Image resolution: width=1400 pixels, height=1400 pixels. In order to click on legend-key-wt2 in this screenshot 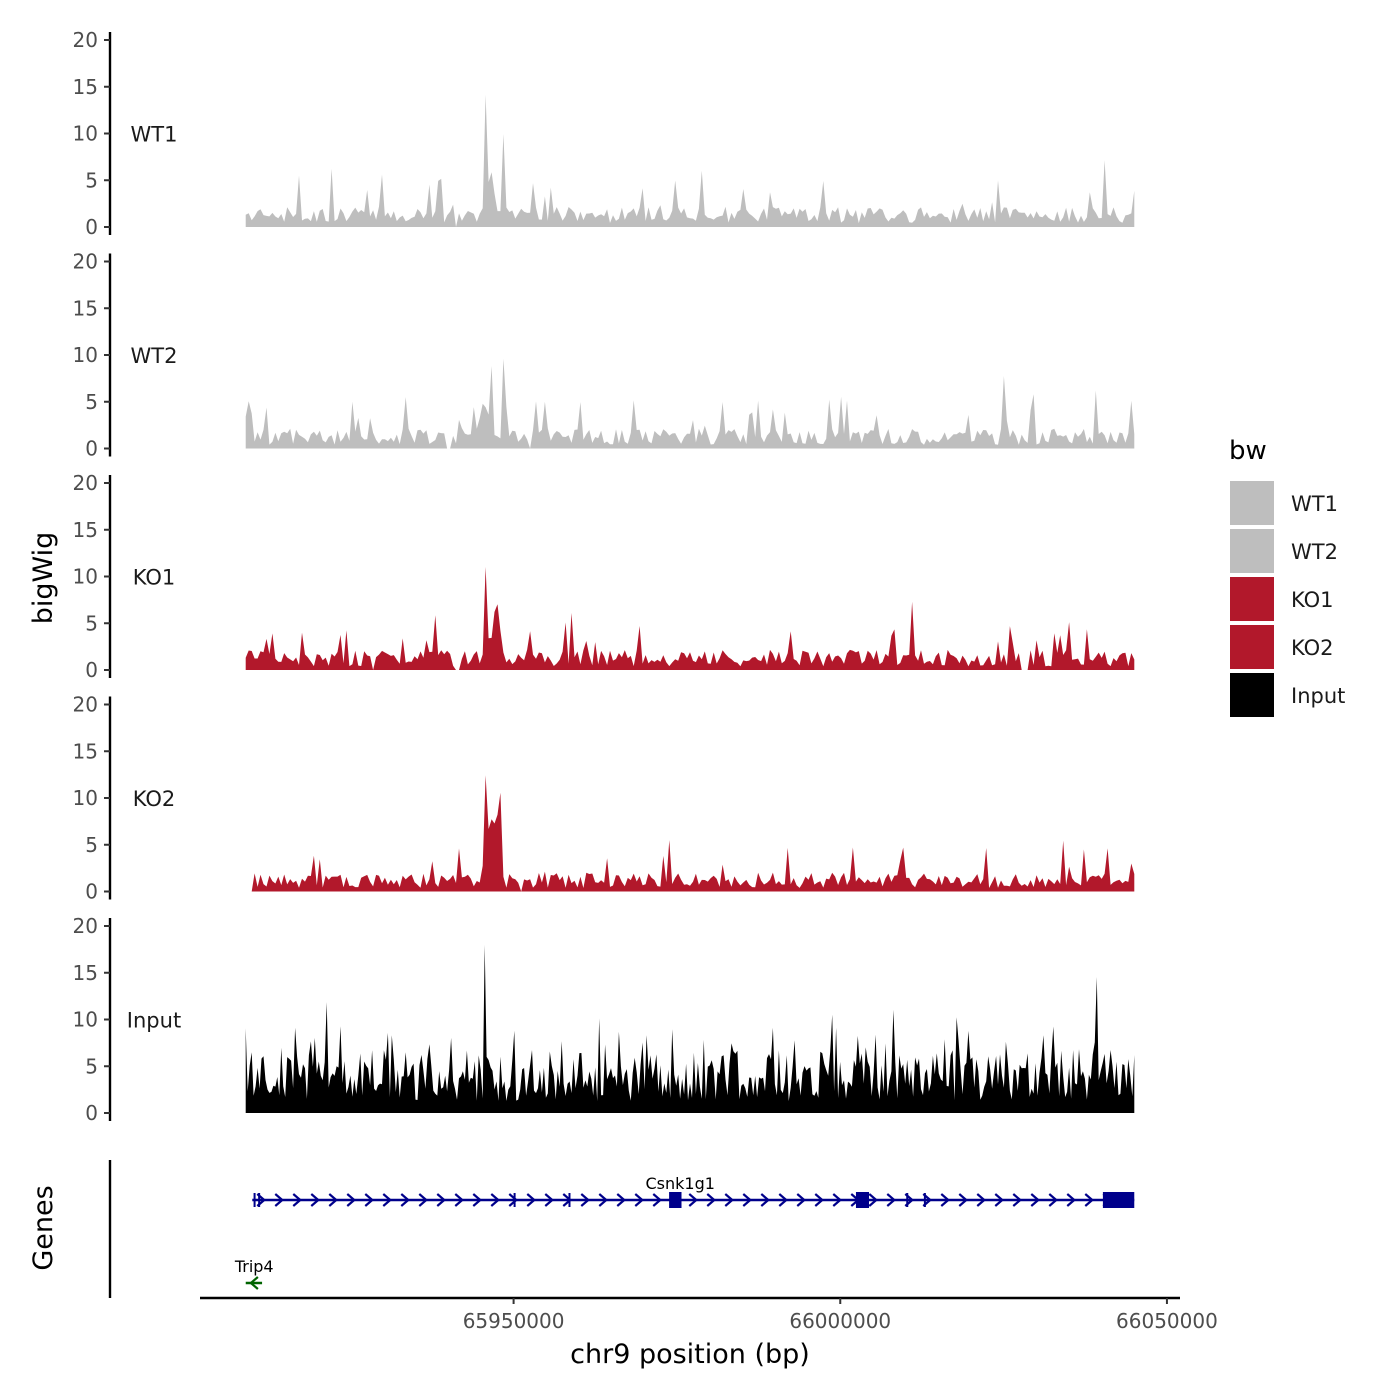, I will do `click(1252, 551)`.